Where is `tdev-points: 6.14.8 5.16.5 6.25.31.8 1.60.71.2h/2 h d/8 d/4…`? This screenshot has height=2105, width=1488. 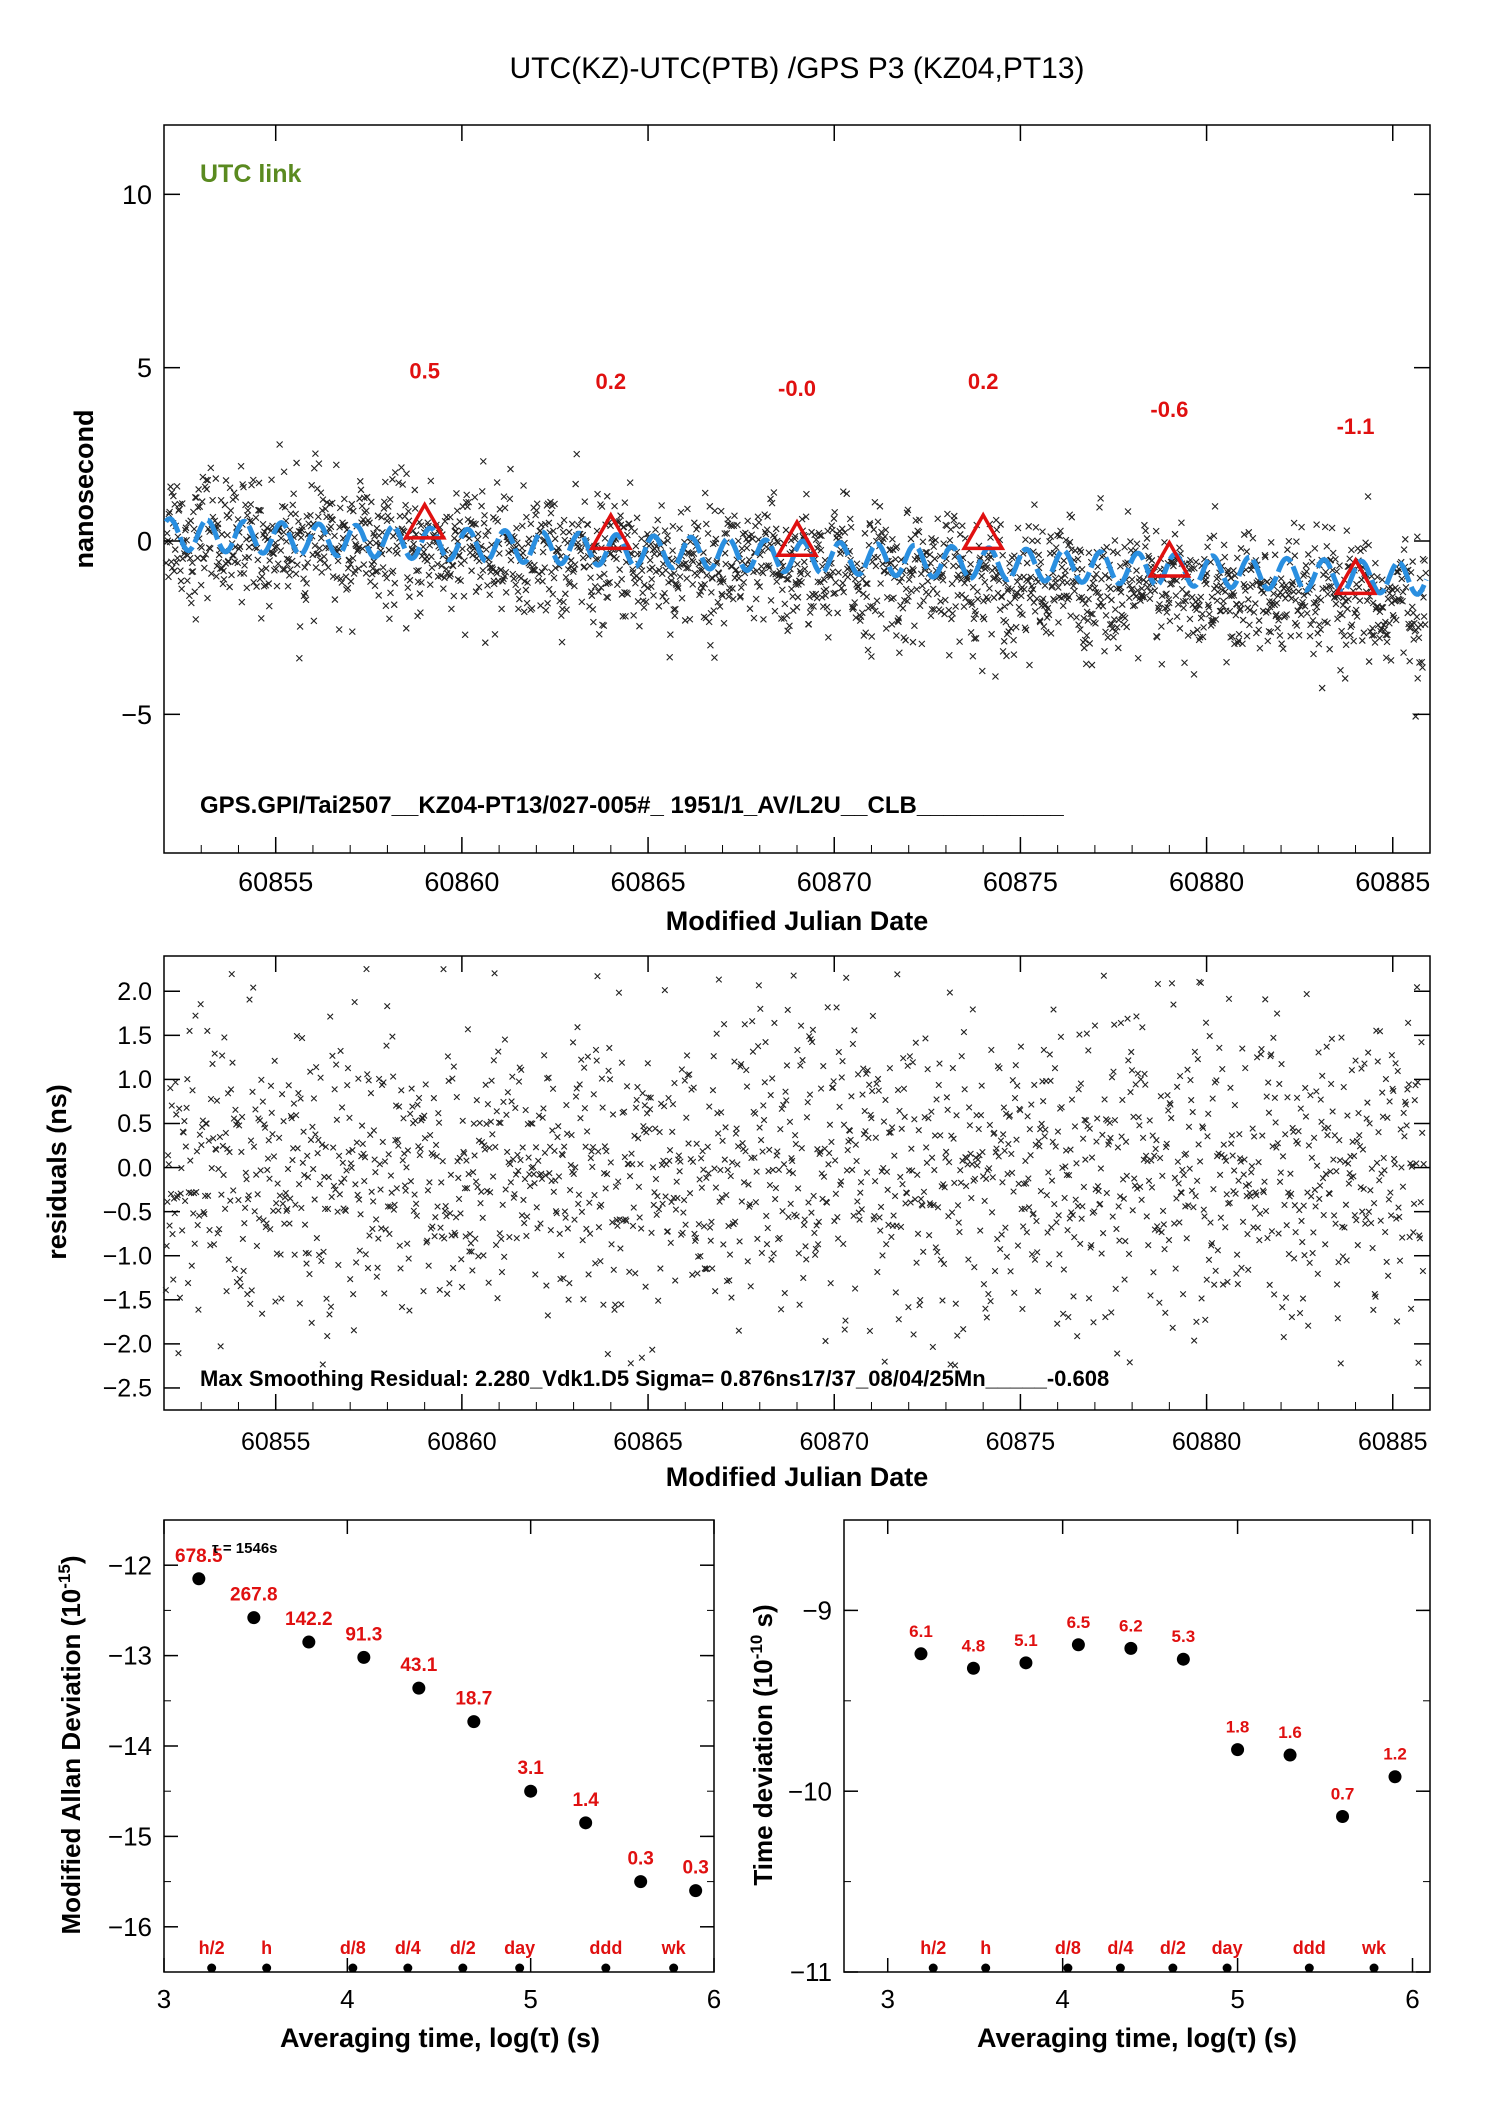
tdev-points: 6.14.8 5.16.5 6.25.31.8 1.60.71.2h/2 h d/8 d/4… is located at coordinates (1158, 1793).